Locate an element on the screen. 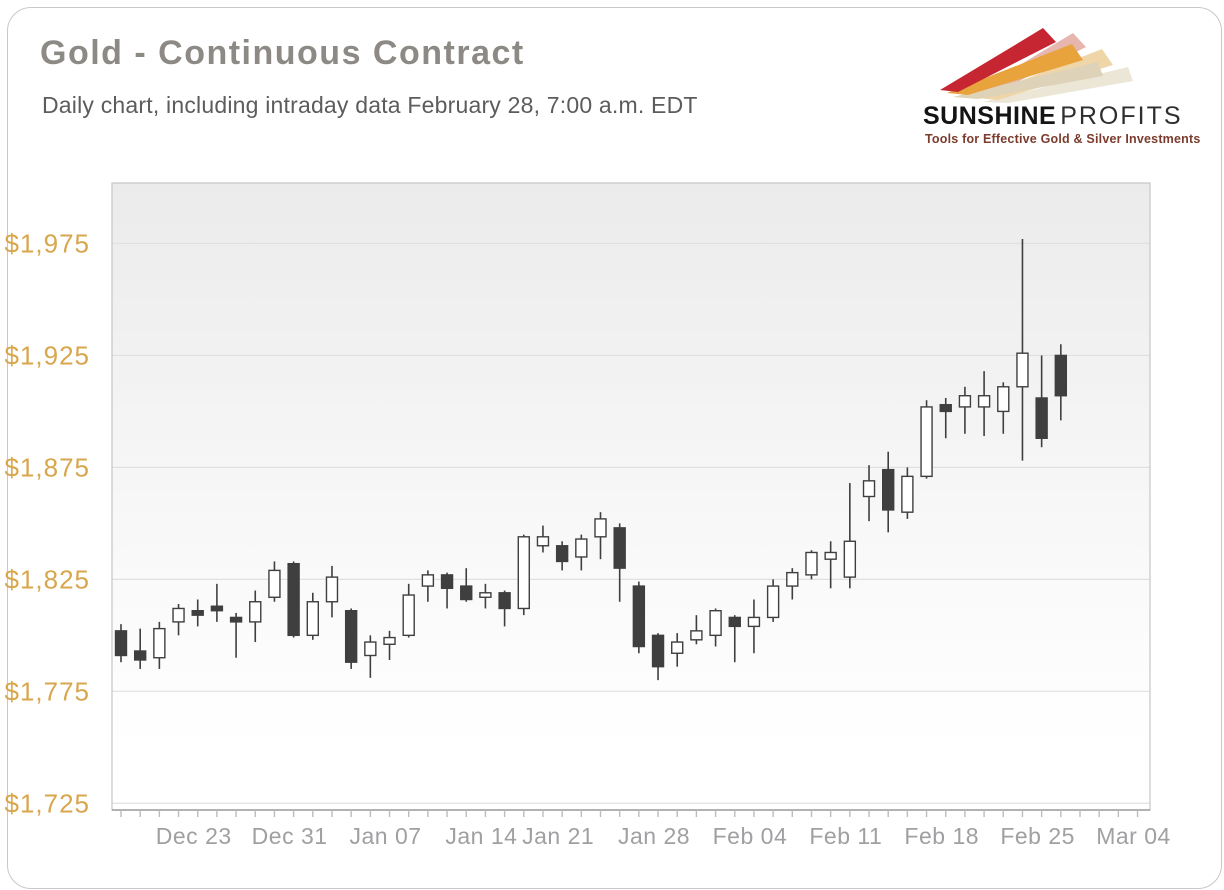  logo-bolts-icon is located at coordinates (1036, 65).